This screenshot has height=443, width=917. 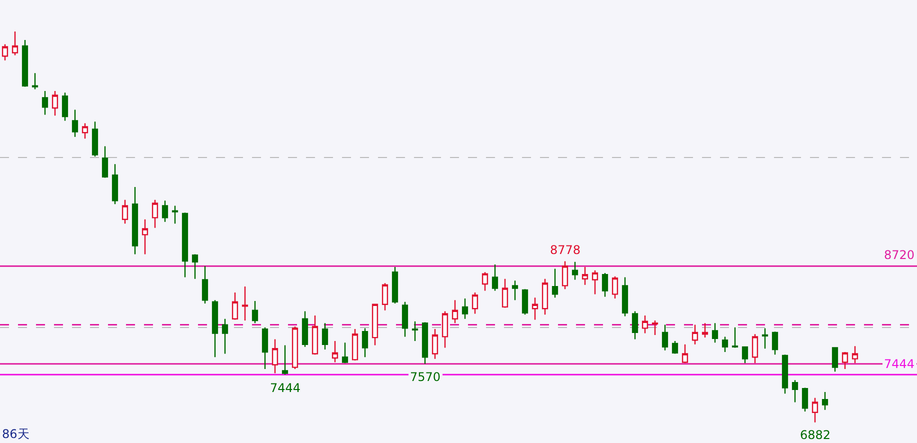 I want to click on annotation: 7570, so click(x=425, y=377).